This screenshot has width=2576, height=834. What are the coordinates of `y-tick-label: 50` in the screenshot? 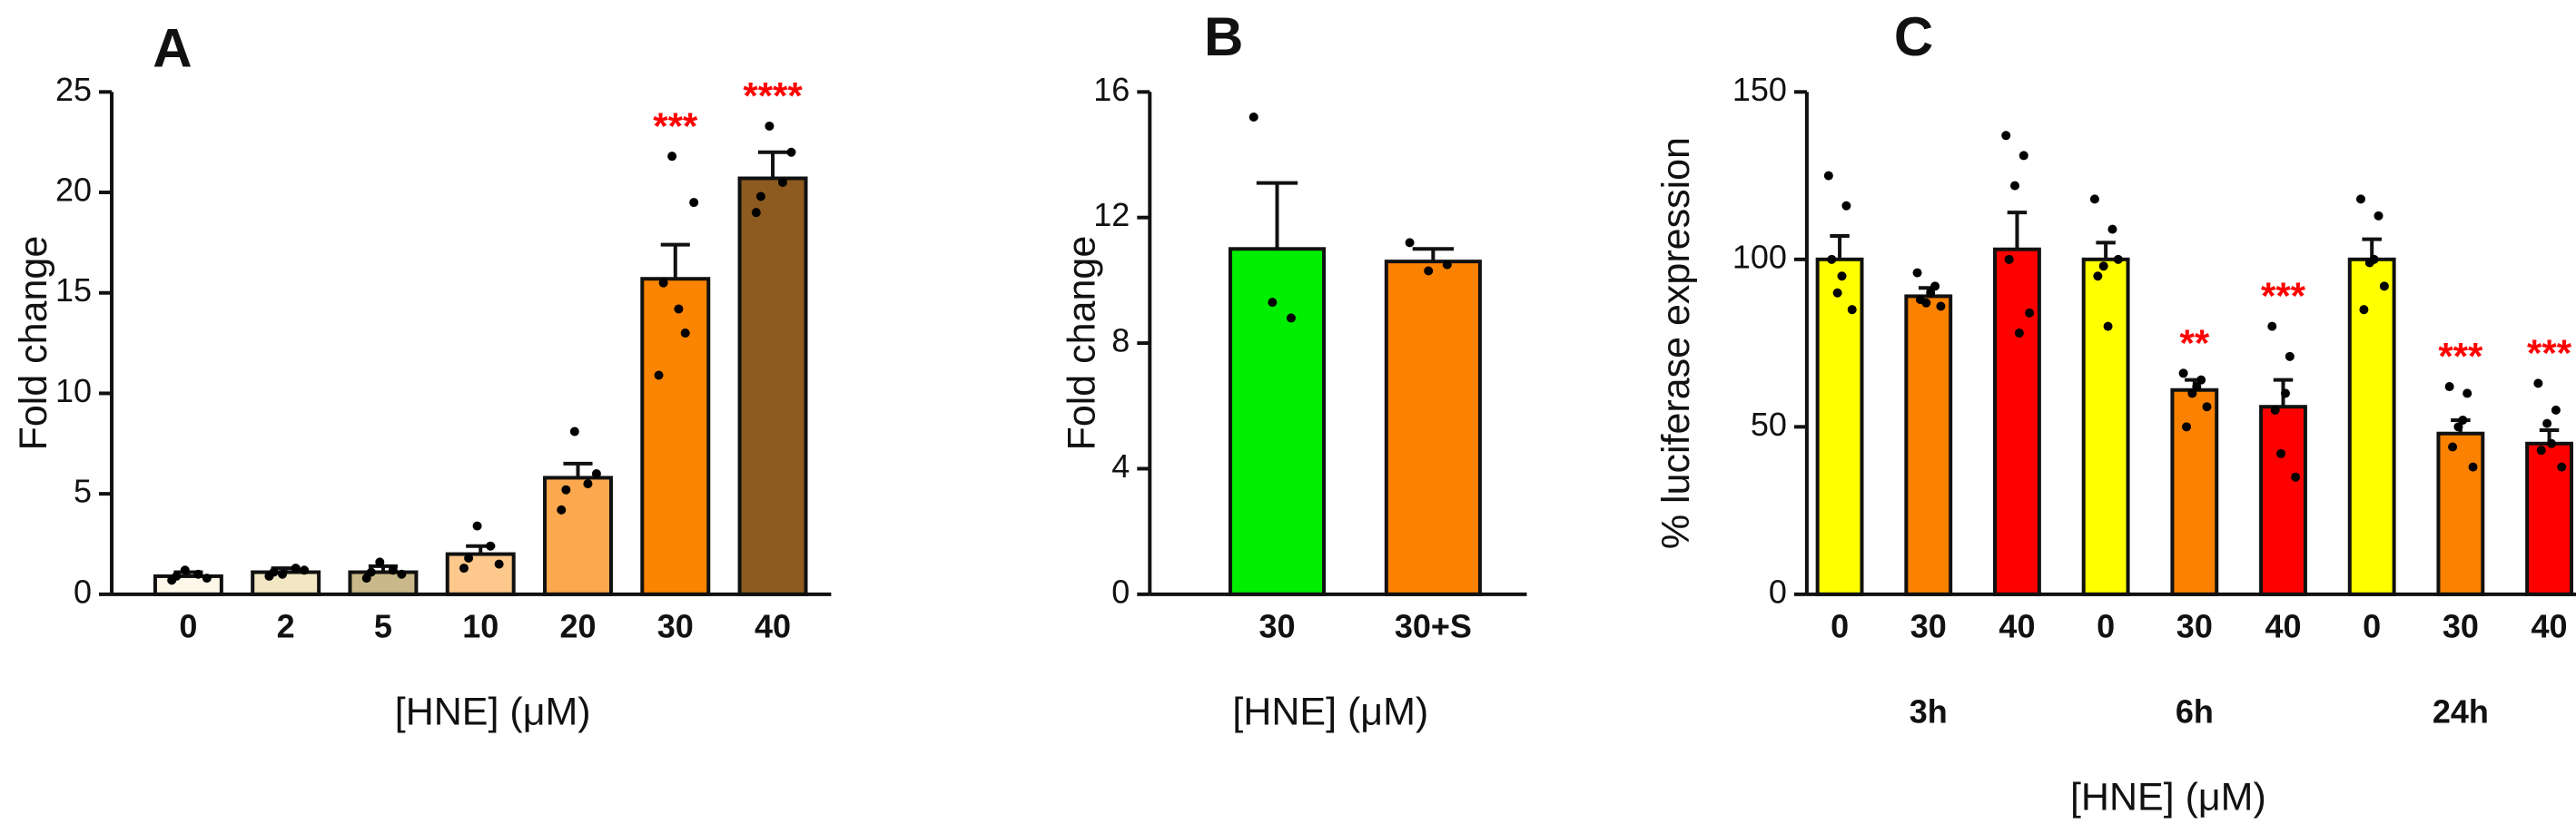 It's located at (1769, 425).